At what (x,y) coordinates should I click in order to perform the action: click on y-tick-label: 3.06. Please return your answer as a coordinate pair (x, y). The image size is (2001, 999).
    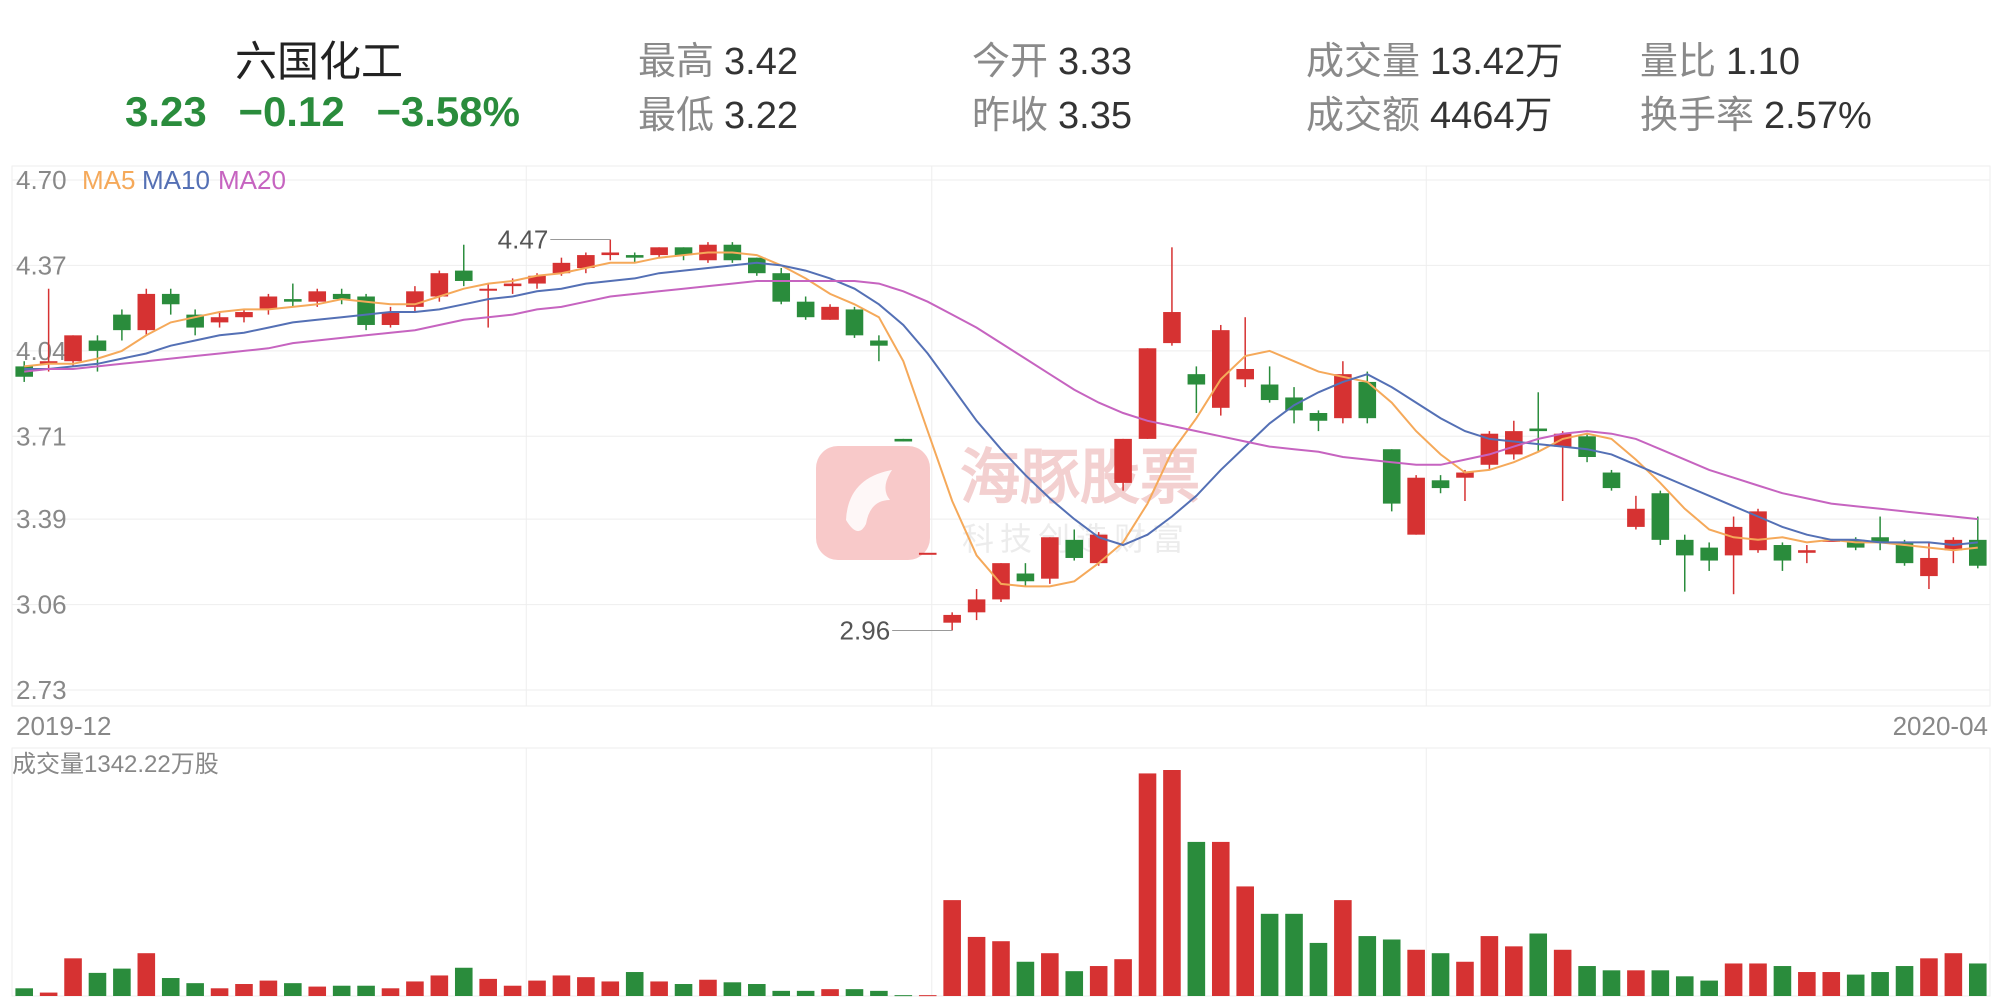
    Looking at the image, I should click on (41, 605).